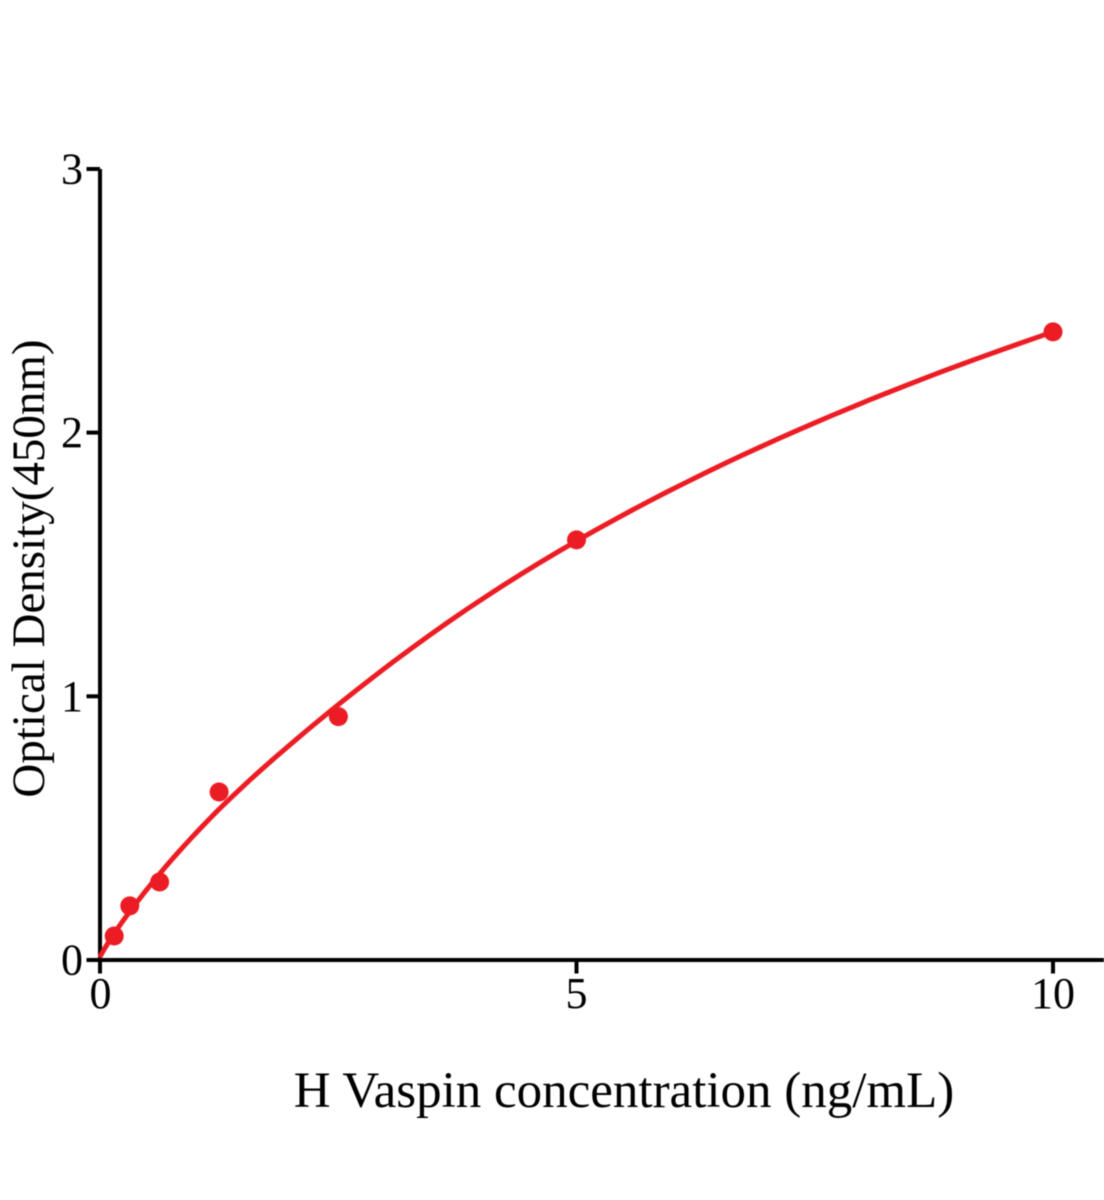 The image size is (1104, 1200). I want to click on svg-text: 2, so click(72, 432).